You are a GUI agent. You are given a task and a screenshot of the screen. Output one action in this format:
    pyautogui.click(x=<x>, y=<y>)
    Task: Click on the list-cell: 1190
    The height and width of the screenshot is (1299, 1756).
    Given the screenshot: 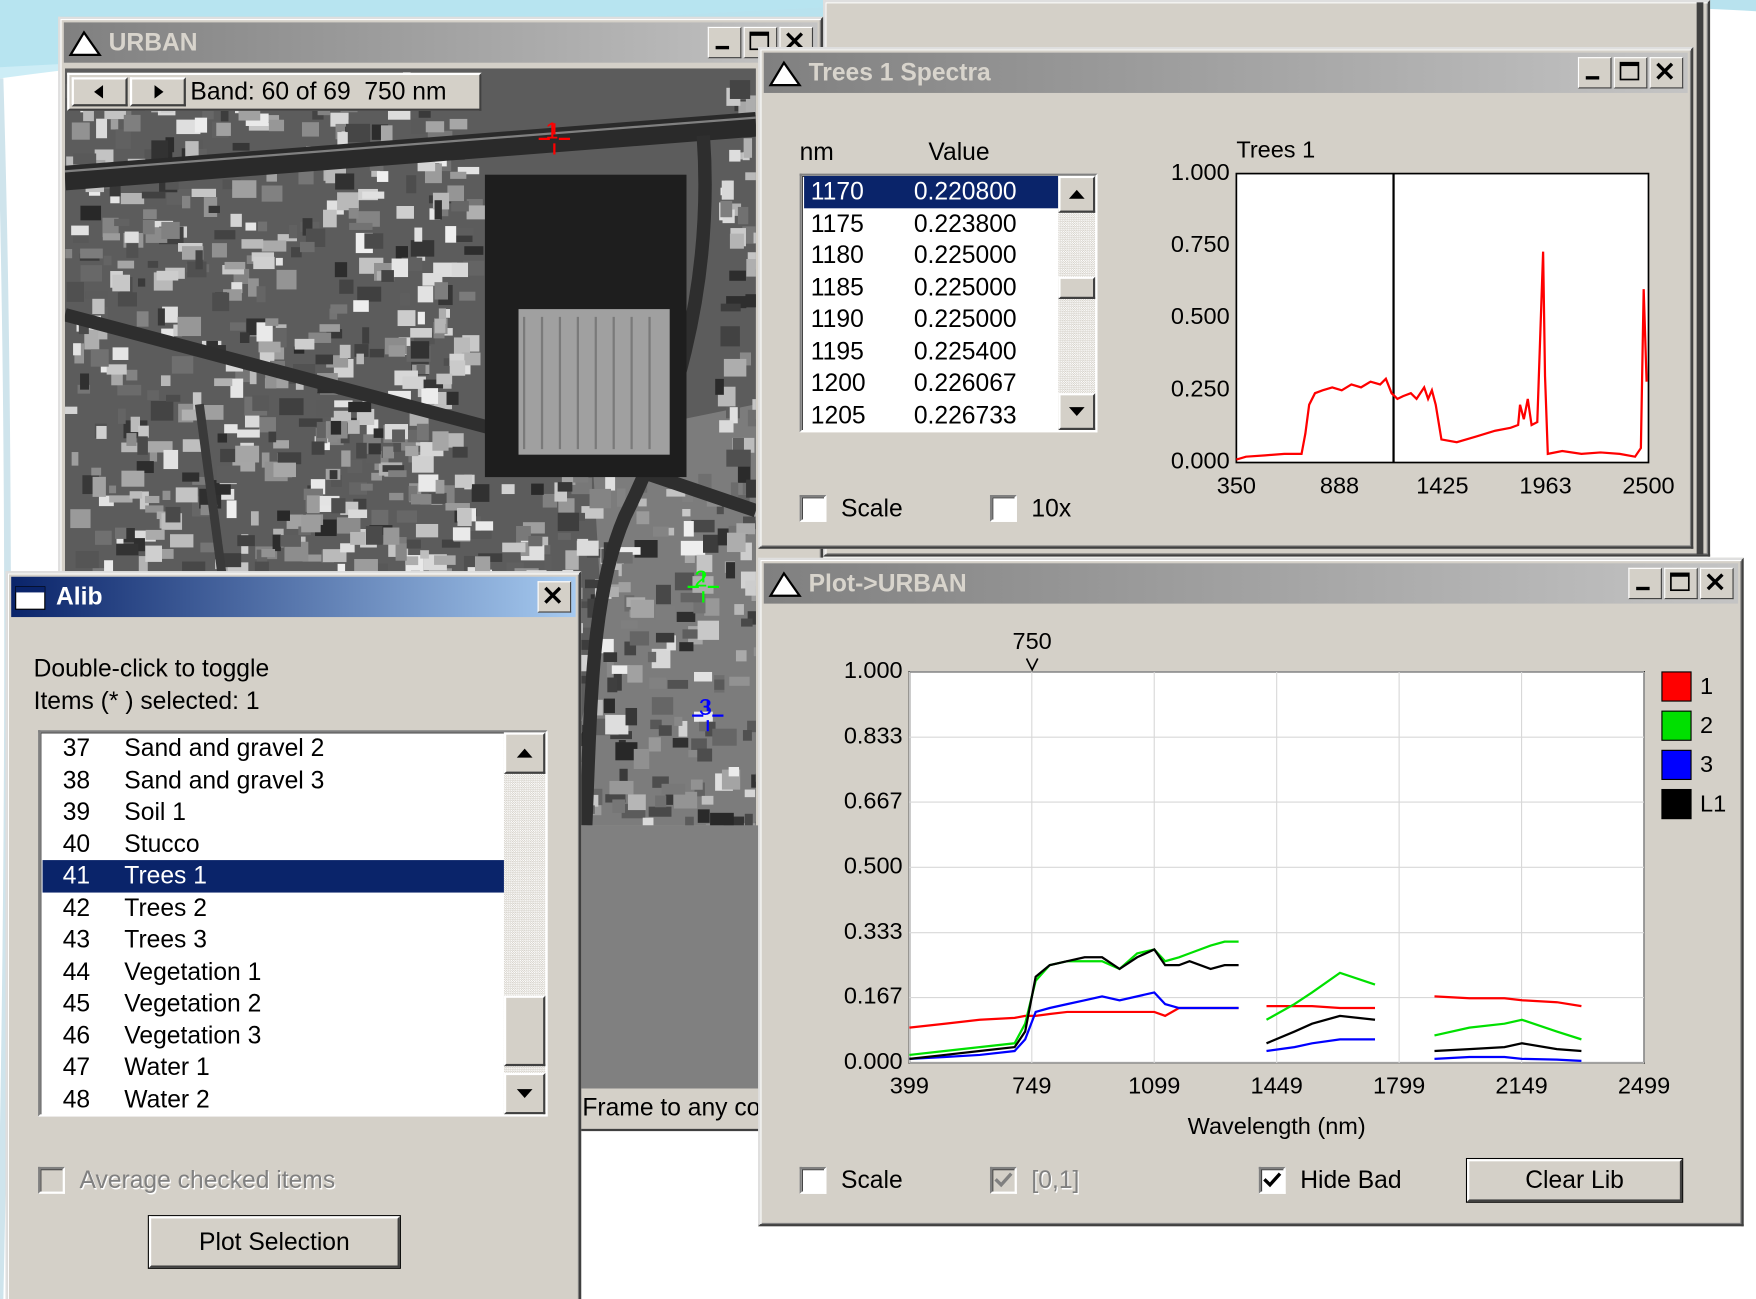 What is the action you would take?
    pyautogui.click(x=837, y=318)
    